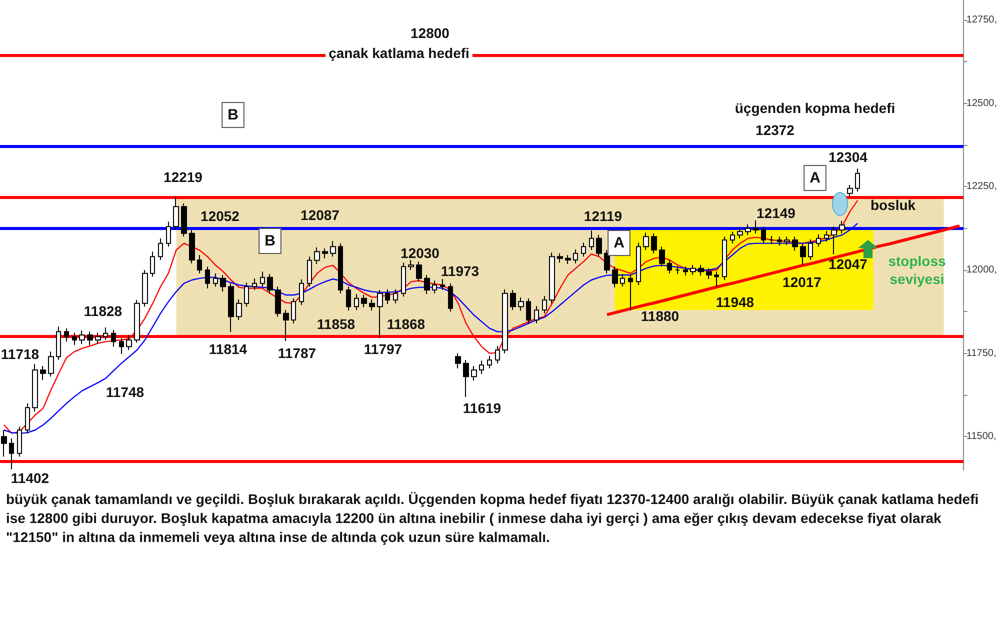  I want to click on y-tick-label: 11500,, so click(981, 436).